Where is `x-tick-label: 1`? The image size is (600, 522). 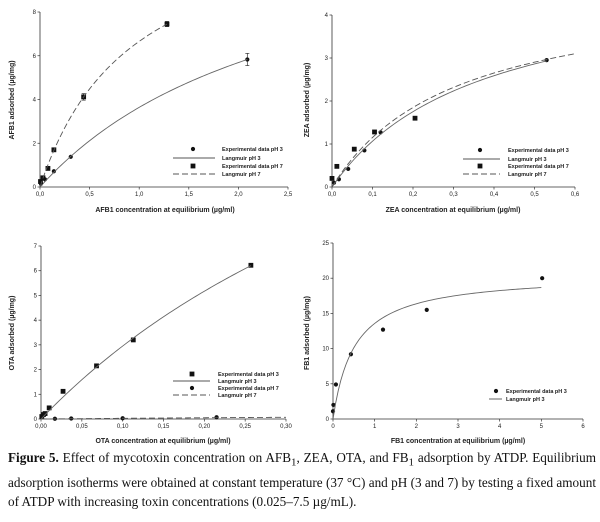
x-tick-label: 1 is located at coordinates (375, 427).